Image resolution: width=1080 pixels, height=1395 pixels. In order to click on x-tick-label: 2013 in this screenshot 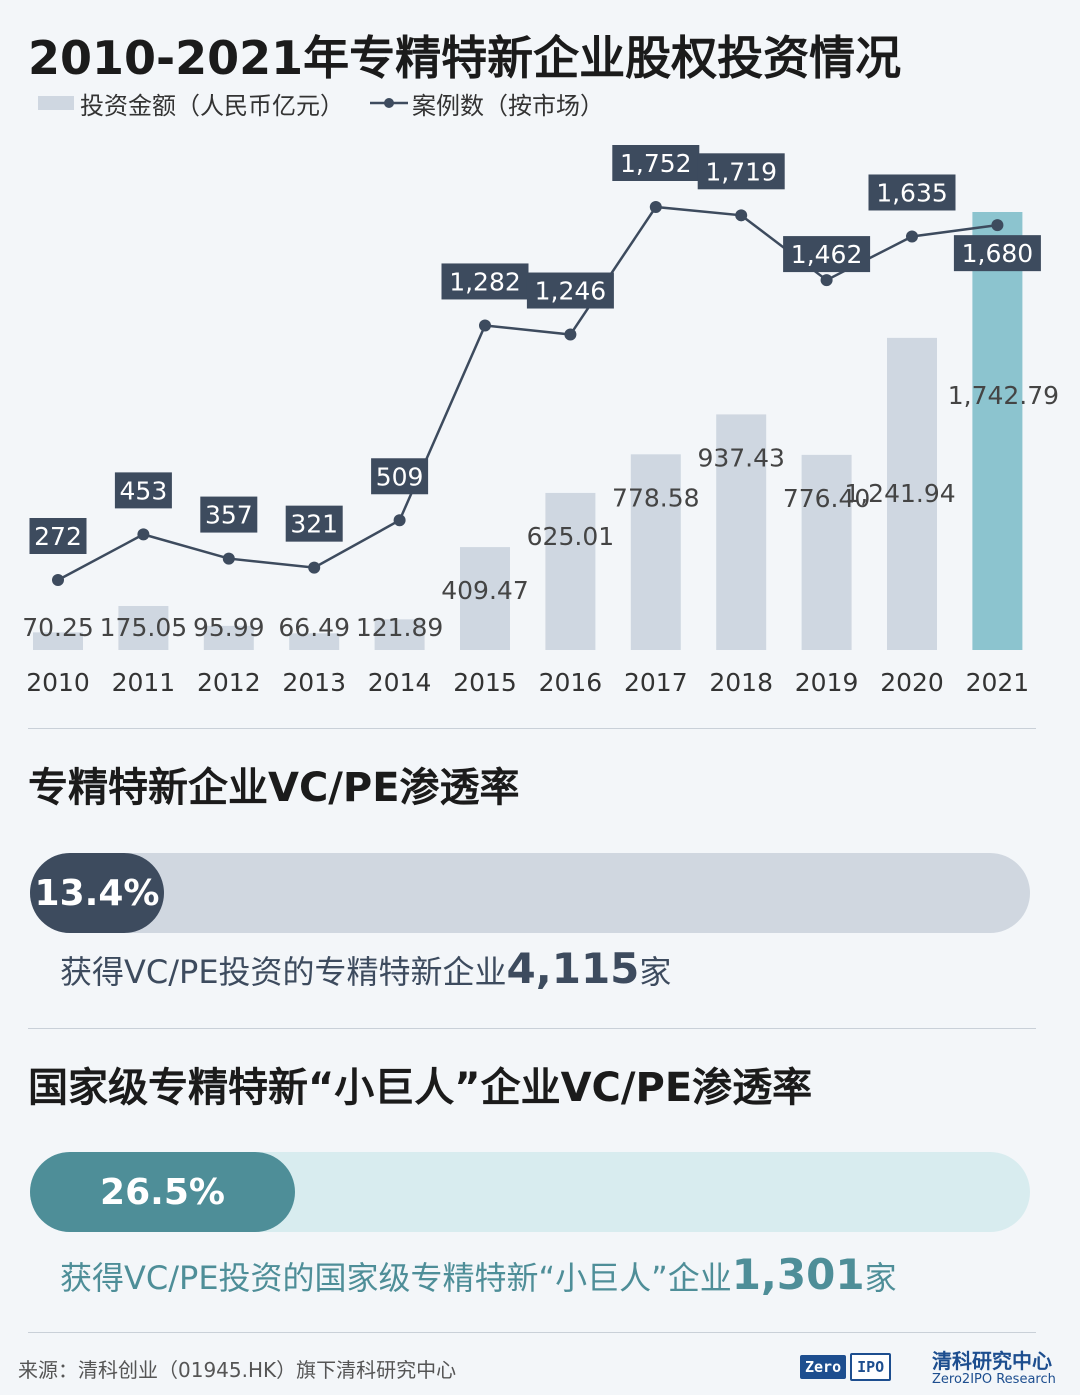, I will do `click(314, 682)`.